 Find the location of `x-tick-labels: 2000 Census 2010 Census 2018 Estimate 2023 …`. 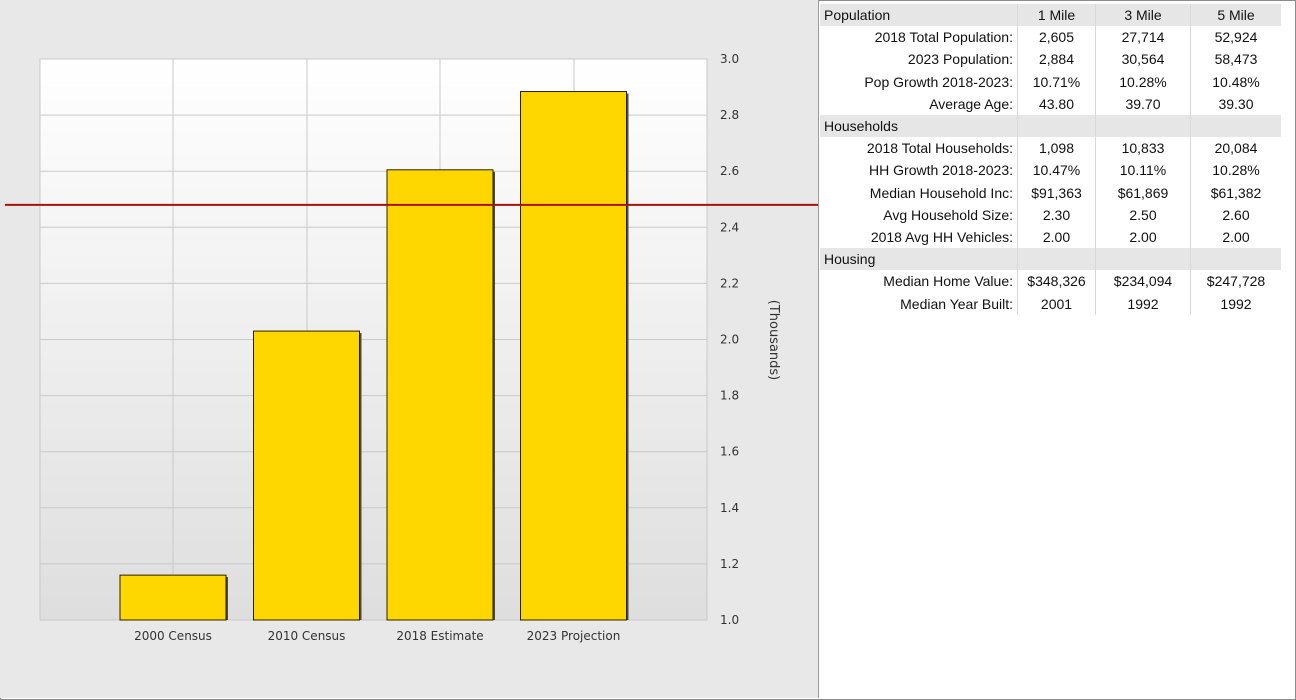

x-tick-labels: 2000 Census 2010 Census 2018 Estimate 2023 … is located at coordinates (377, 636).